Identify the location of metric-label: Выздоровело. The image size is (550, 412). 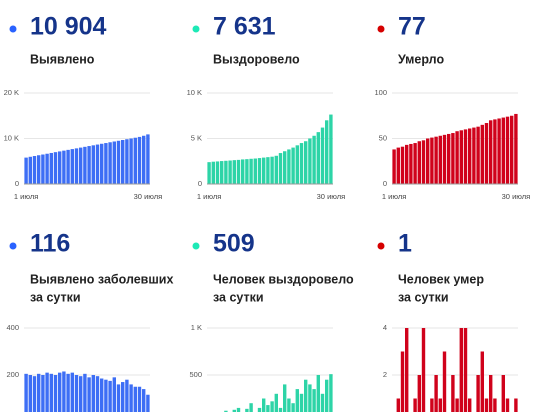
(256, 59).